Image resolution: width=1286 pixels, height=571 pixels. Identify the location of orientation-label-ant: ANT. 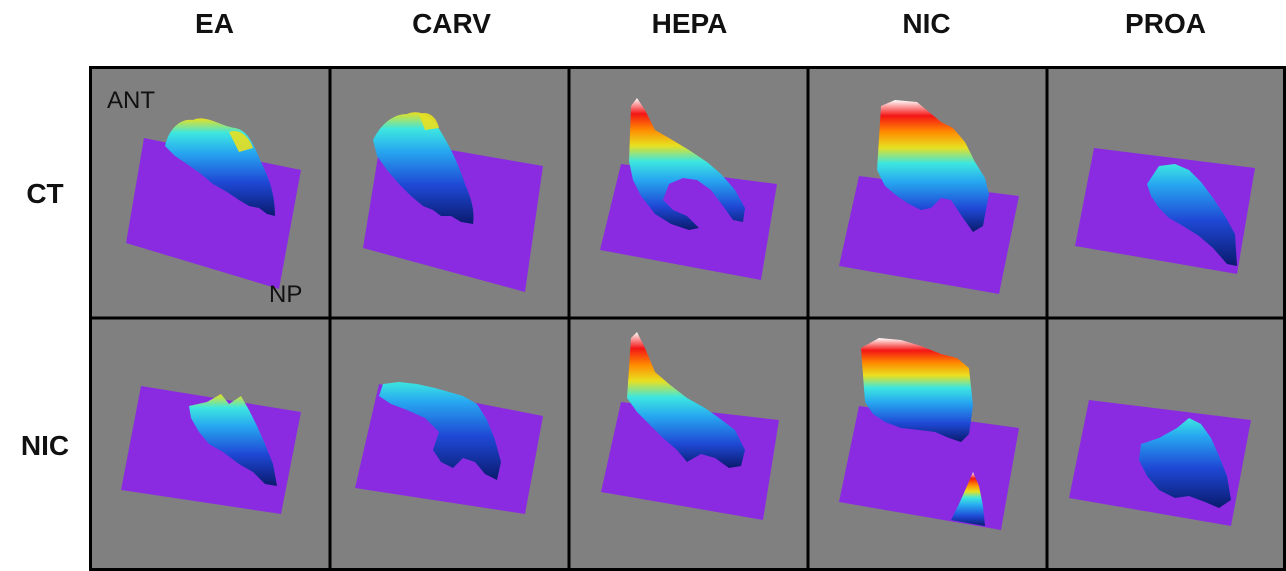
(131, 100).